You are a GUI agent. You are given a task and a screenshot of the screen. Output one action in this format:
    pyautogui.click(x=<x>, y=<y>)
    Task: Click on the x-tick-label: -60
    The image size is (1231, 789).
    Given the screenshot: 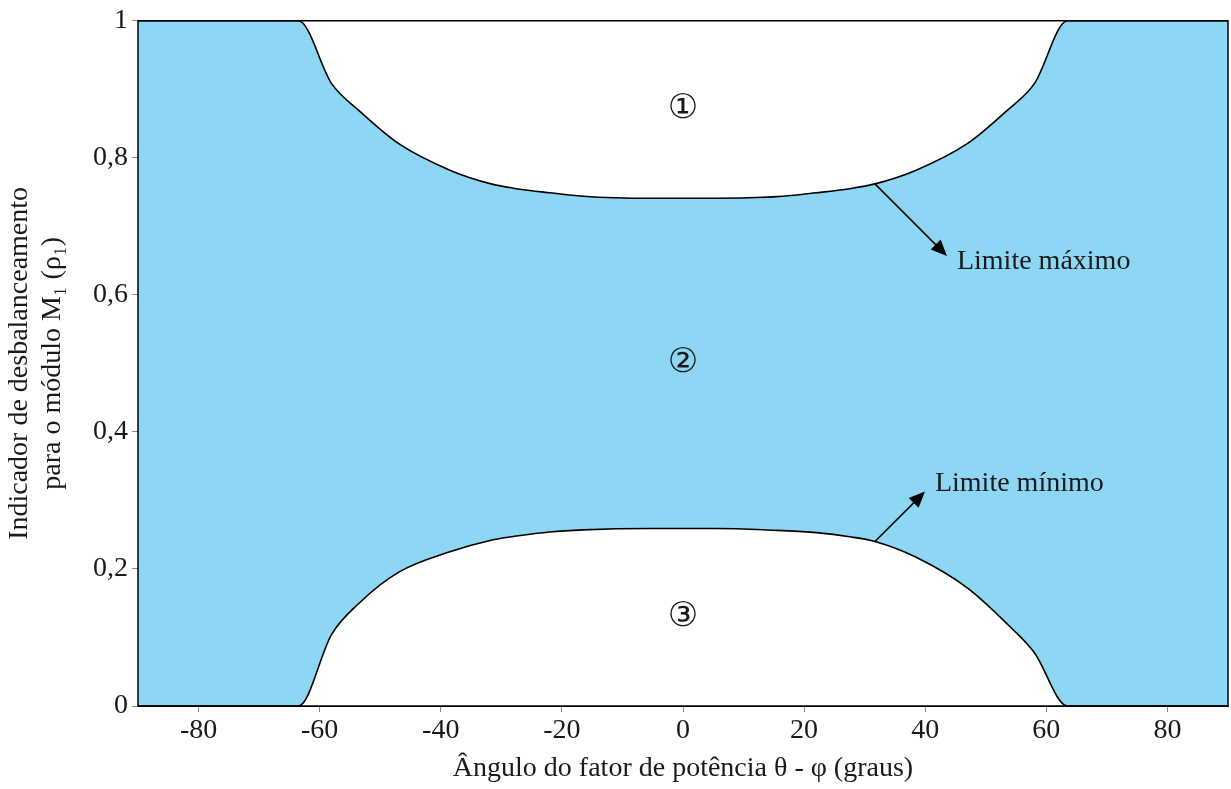 What is the action you would take?
    pyautogui.click(x=320, y=729)
    